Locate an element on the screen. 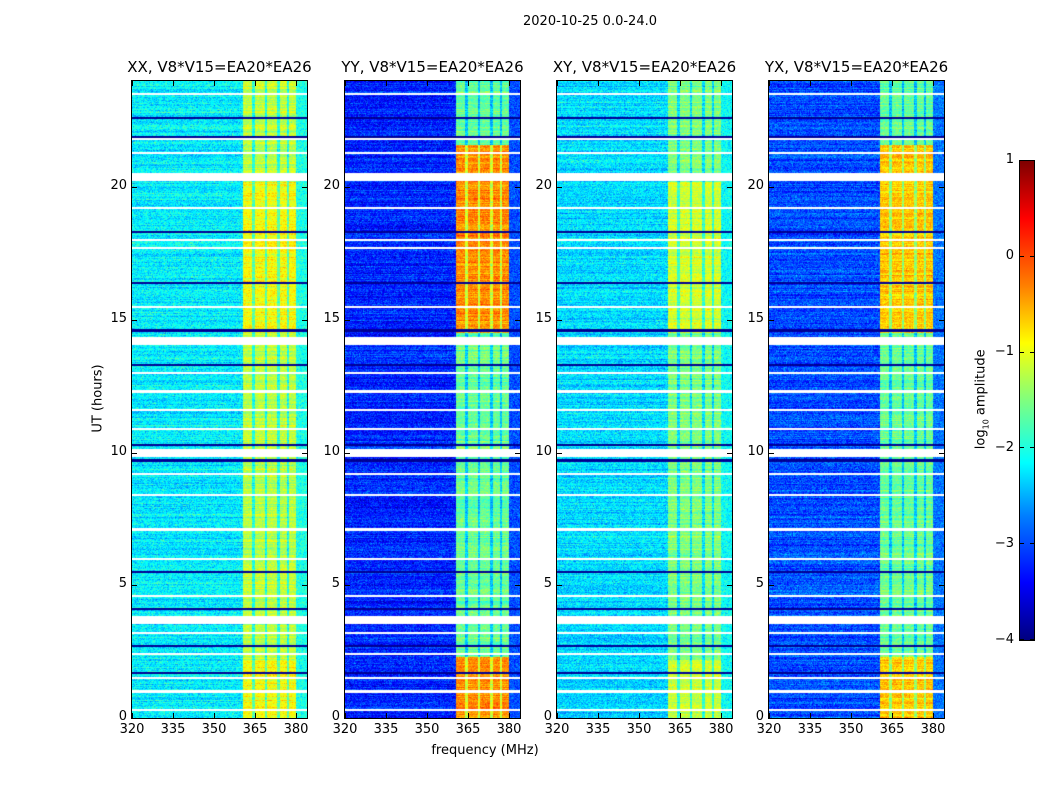 This screenshot has height=800, width=1050. colorbar-tick-label: 0 is located at coordinates (1009, 255).